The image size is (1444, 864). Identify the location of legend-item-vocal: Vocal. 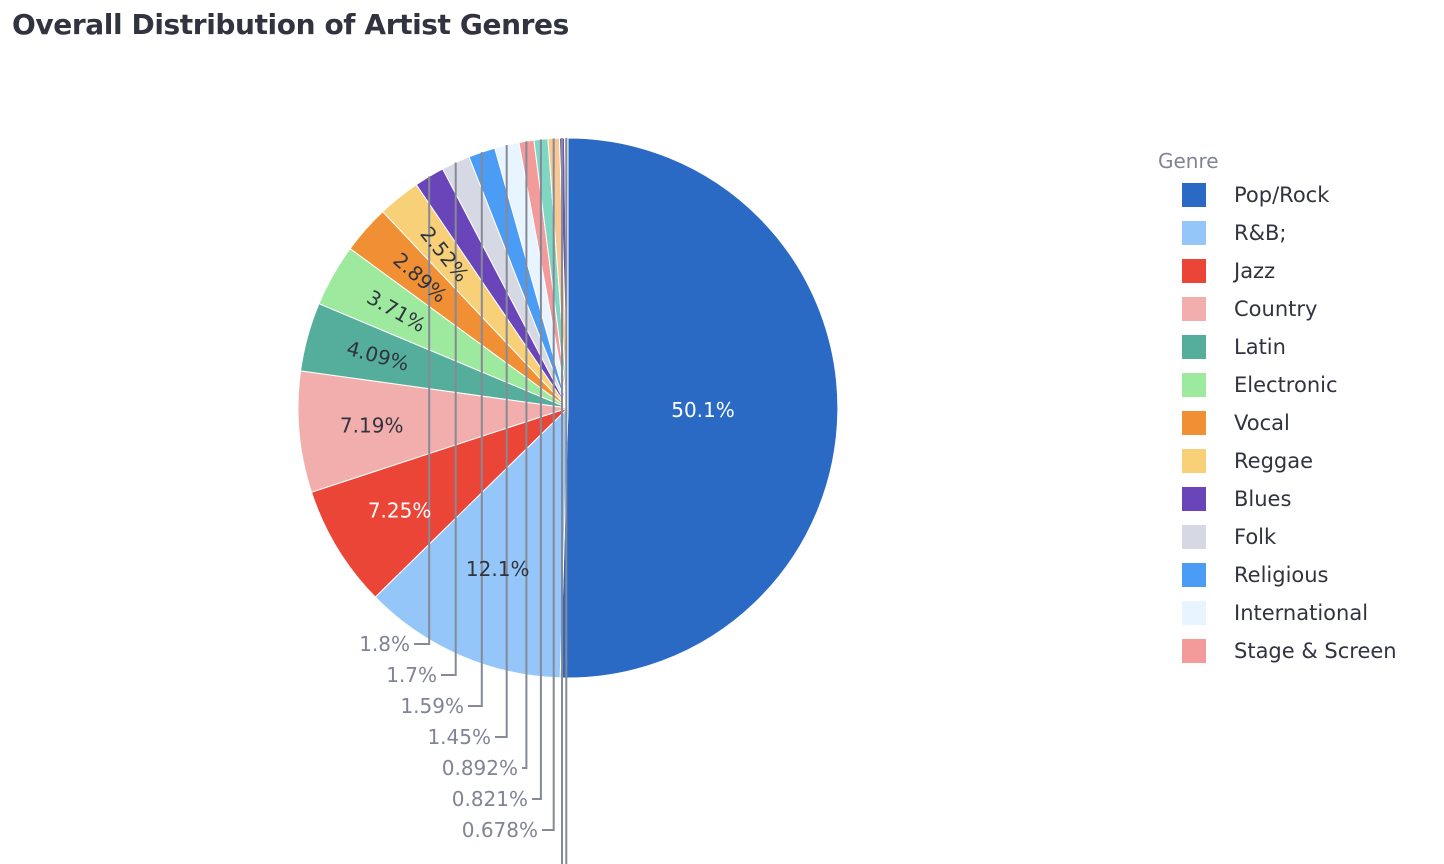
(1293, 423).